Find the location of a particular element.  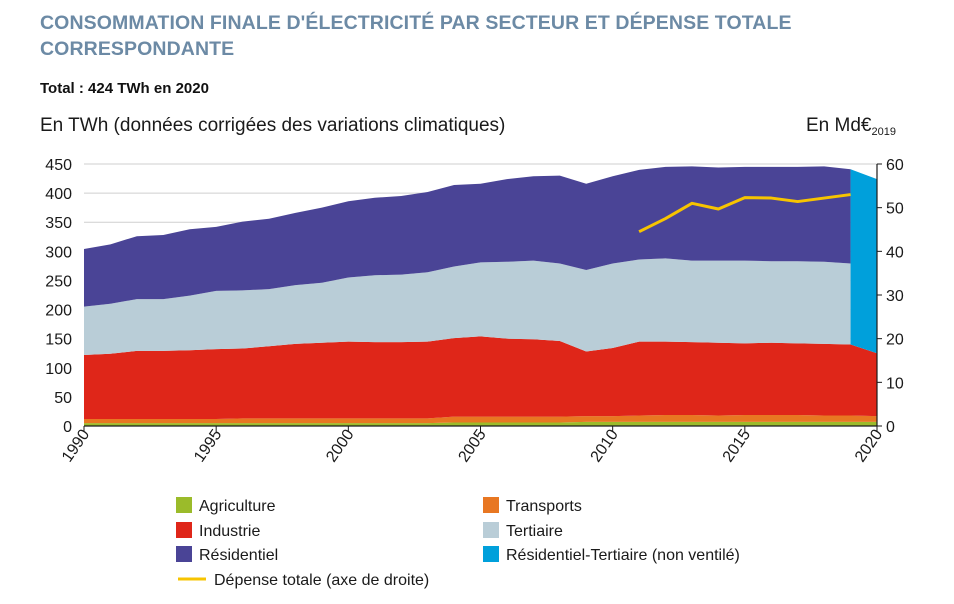

legend-label-agriculture: Agriculture is located at coordinates (237, 506).